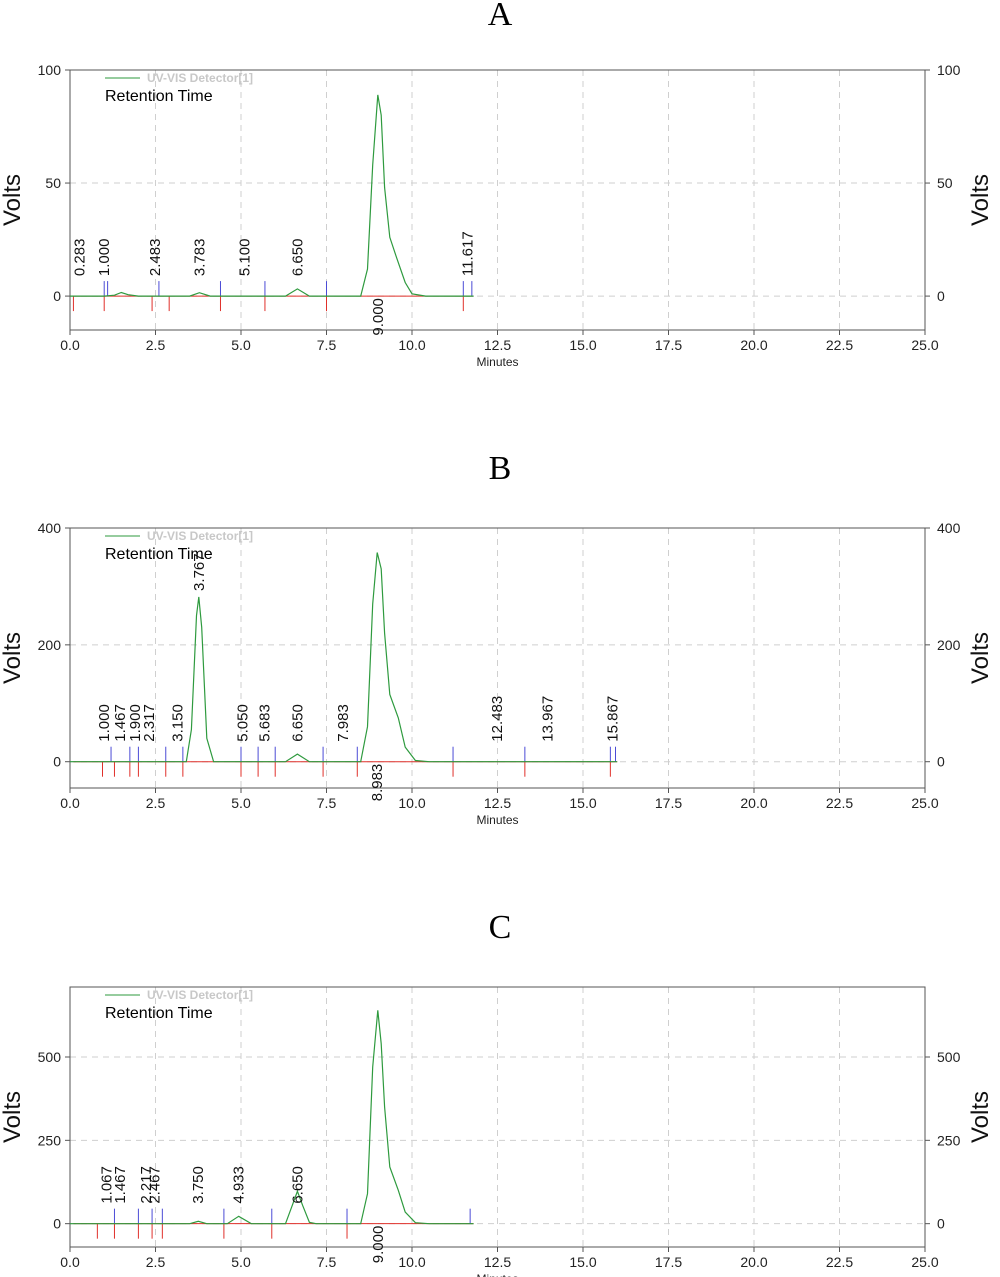  Describe the element at coordinates (949, 1057) in the screenshot. I see `y-tick-label-right: 500` at that location.